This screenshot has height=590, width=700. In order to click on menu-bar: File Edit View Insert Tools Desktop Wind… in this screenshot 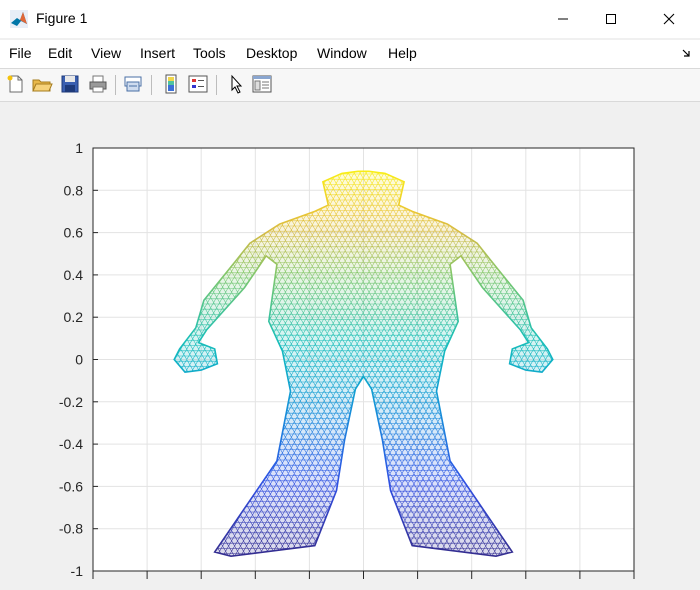, I will do `click(350, 54)`.